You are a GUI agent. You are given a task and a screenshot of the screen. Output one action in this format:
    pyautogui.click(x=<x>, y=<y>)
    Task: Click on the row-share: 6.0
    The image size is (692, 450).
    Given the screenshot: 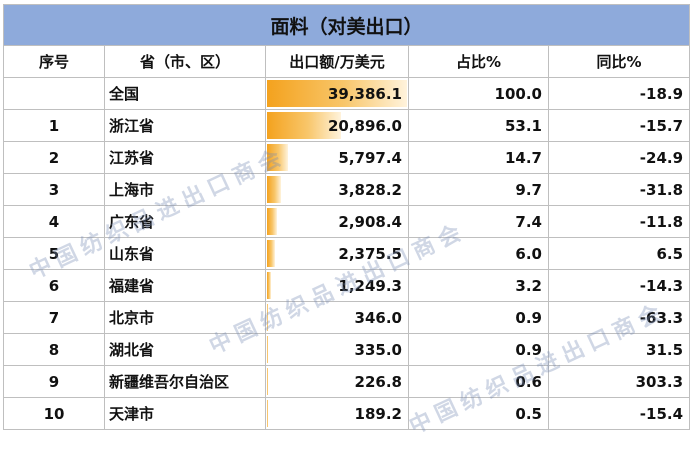 What is the action you would take?
    pyautogui.click(x=478, y=253)
    